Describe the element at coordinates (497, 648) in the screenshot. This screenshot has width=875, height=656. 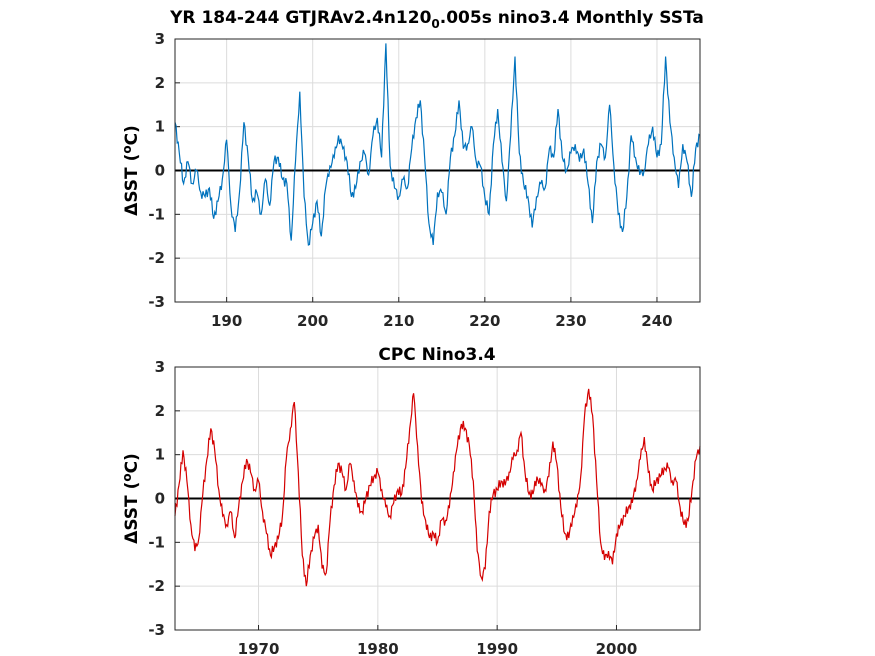
I see `bot-x-tick-label: 1990` at that location.